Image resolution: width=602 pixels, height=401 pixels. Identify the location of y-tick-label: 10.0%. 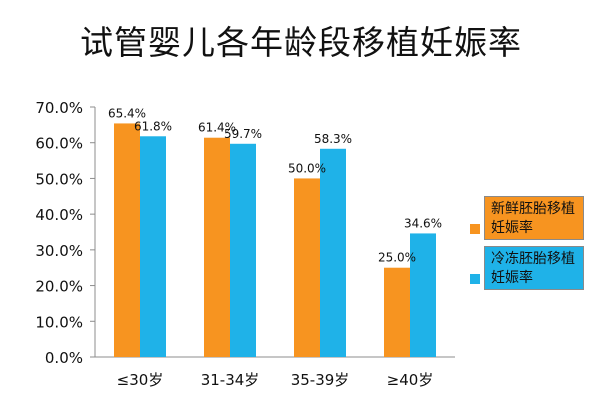
(59, 322).